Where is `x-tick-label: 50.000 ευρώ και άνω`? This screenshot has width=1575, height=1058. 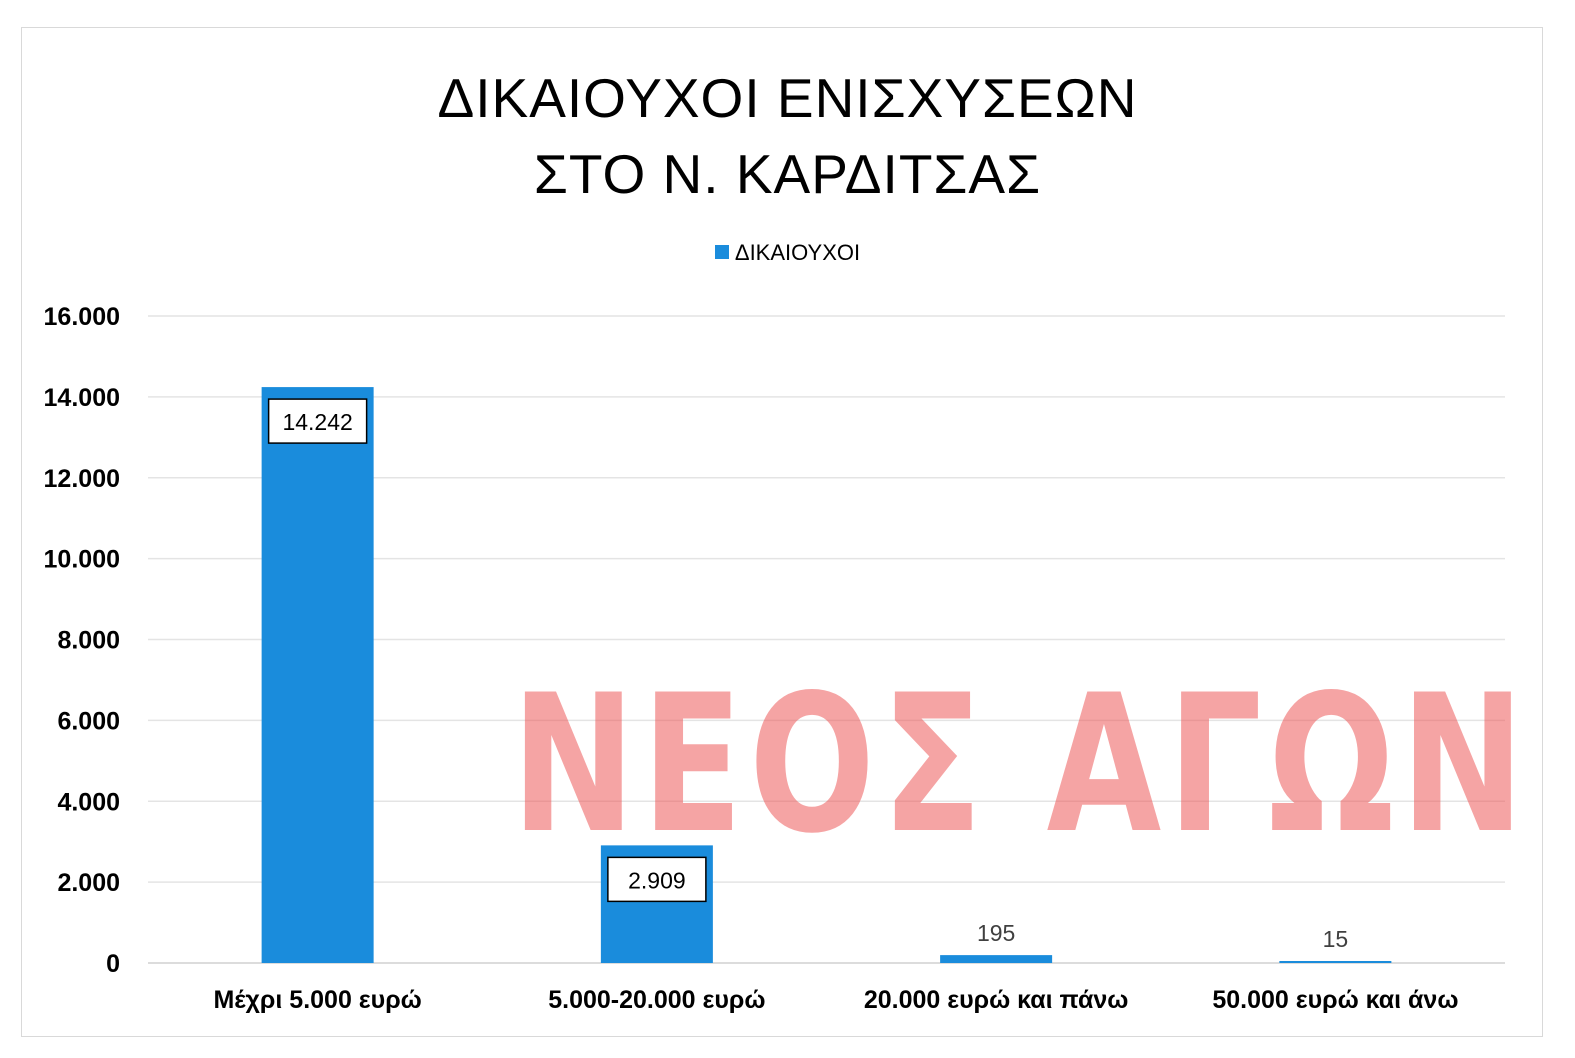 x-tick-label: 50.000 ευρώ και άνω is located at coordinates (1335, 1000).